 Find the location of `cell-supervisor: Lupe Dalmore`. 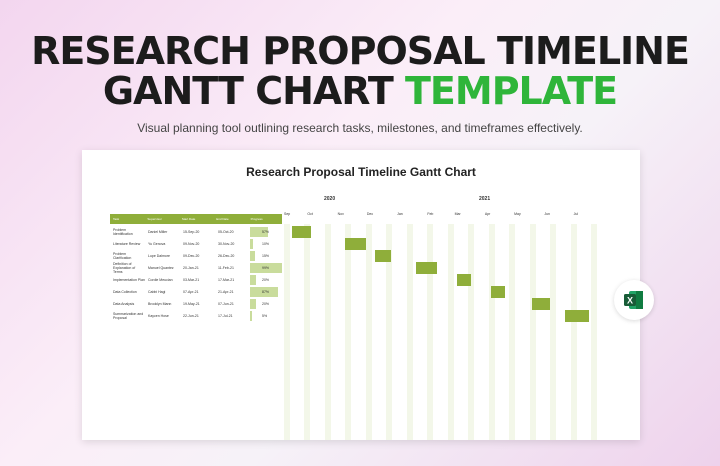

cell-supervisor: Lupe Dalmore is located at coordinates (159, 256).